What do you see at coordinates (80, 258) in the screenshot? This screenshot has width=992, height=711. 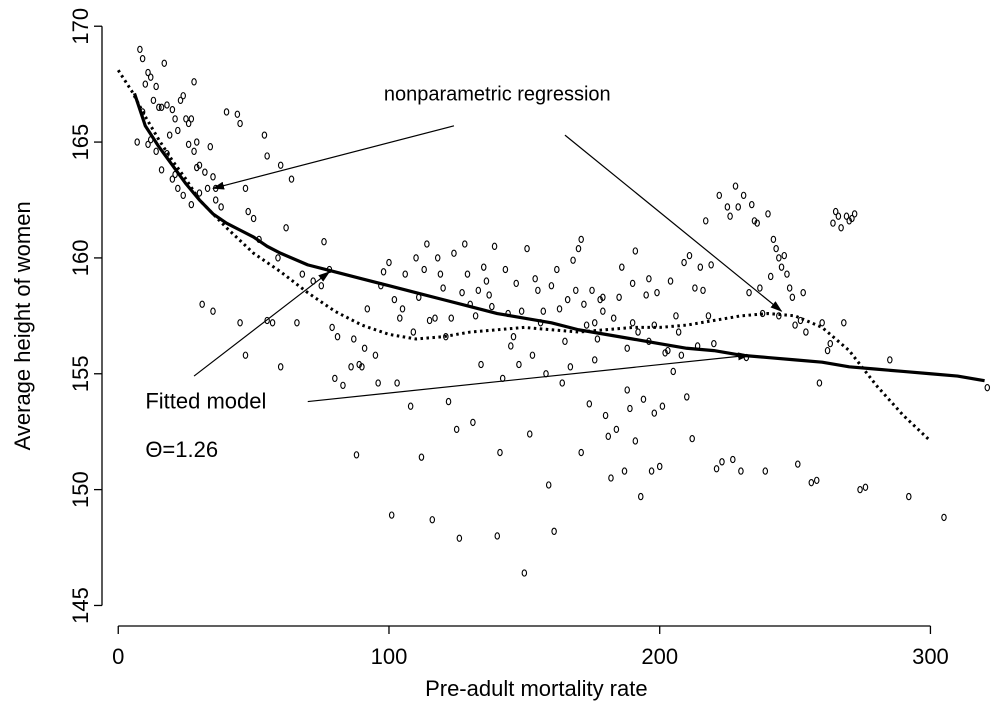 I see `y-tick-label: 160` at bounding box center [80, 258].